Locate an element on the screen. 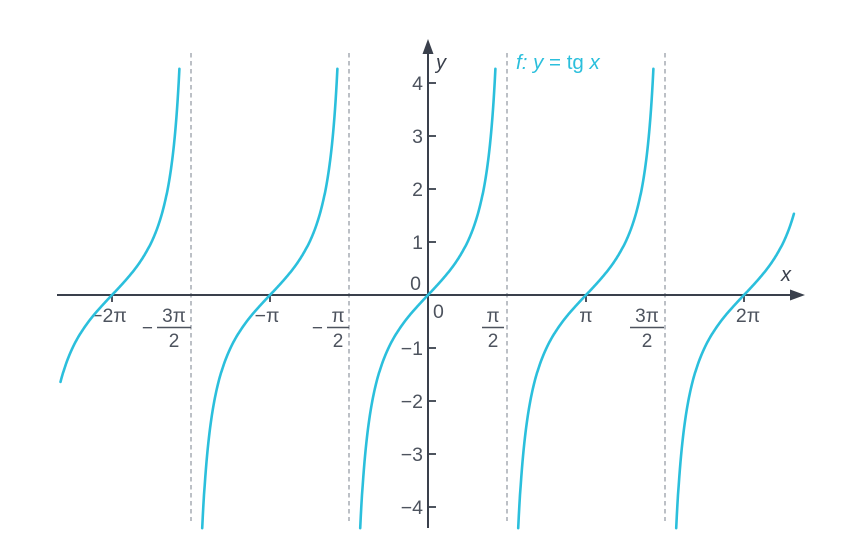 Image resolution: width=845 pixels, height=559 pixels. y-tick-label: 4 is located at coordinates (417, 84).